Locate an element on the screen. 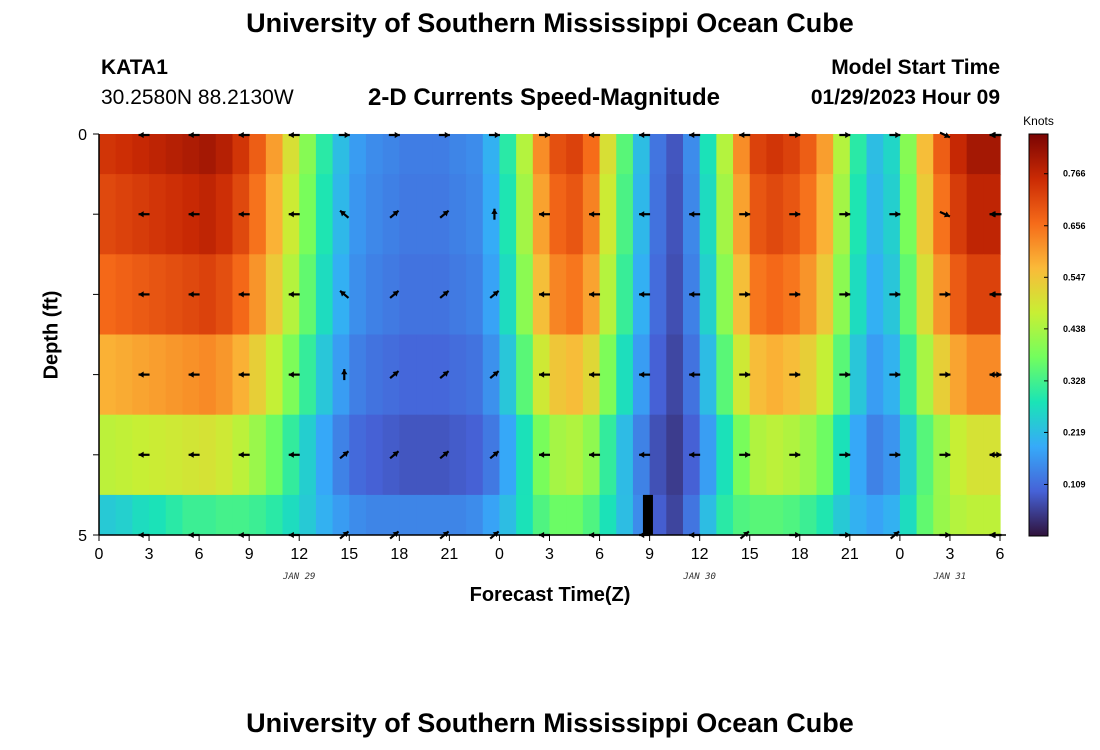  station-id: KATA1 is located at coordinates (134, 67).